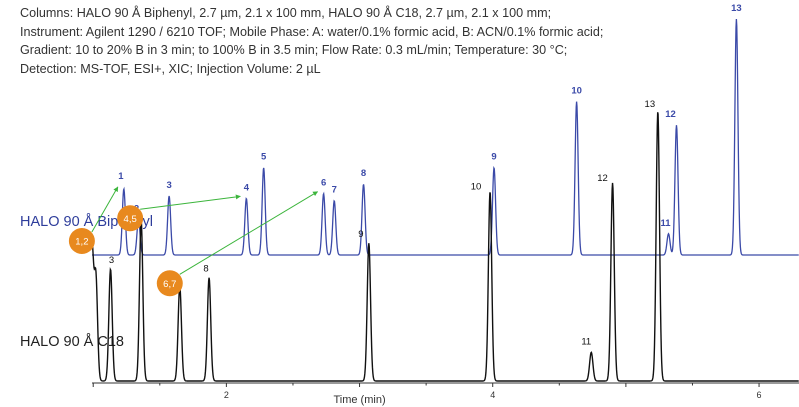 This screenshot has height=407, width=799. Describe the element at coordinates (493, 157) in the screenshot. I see `biphenyl-peak-label-9: 9` at that location.